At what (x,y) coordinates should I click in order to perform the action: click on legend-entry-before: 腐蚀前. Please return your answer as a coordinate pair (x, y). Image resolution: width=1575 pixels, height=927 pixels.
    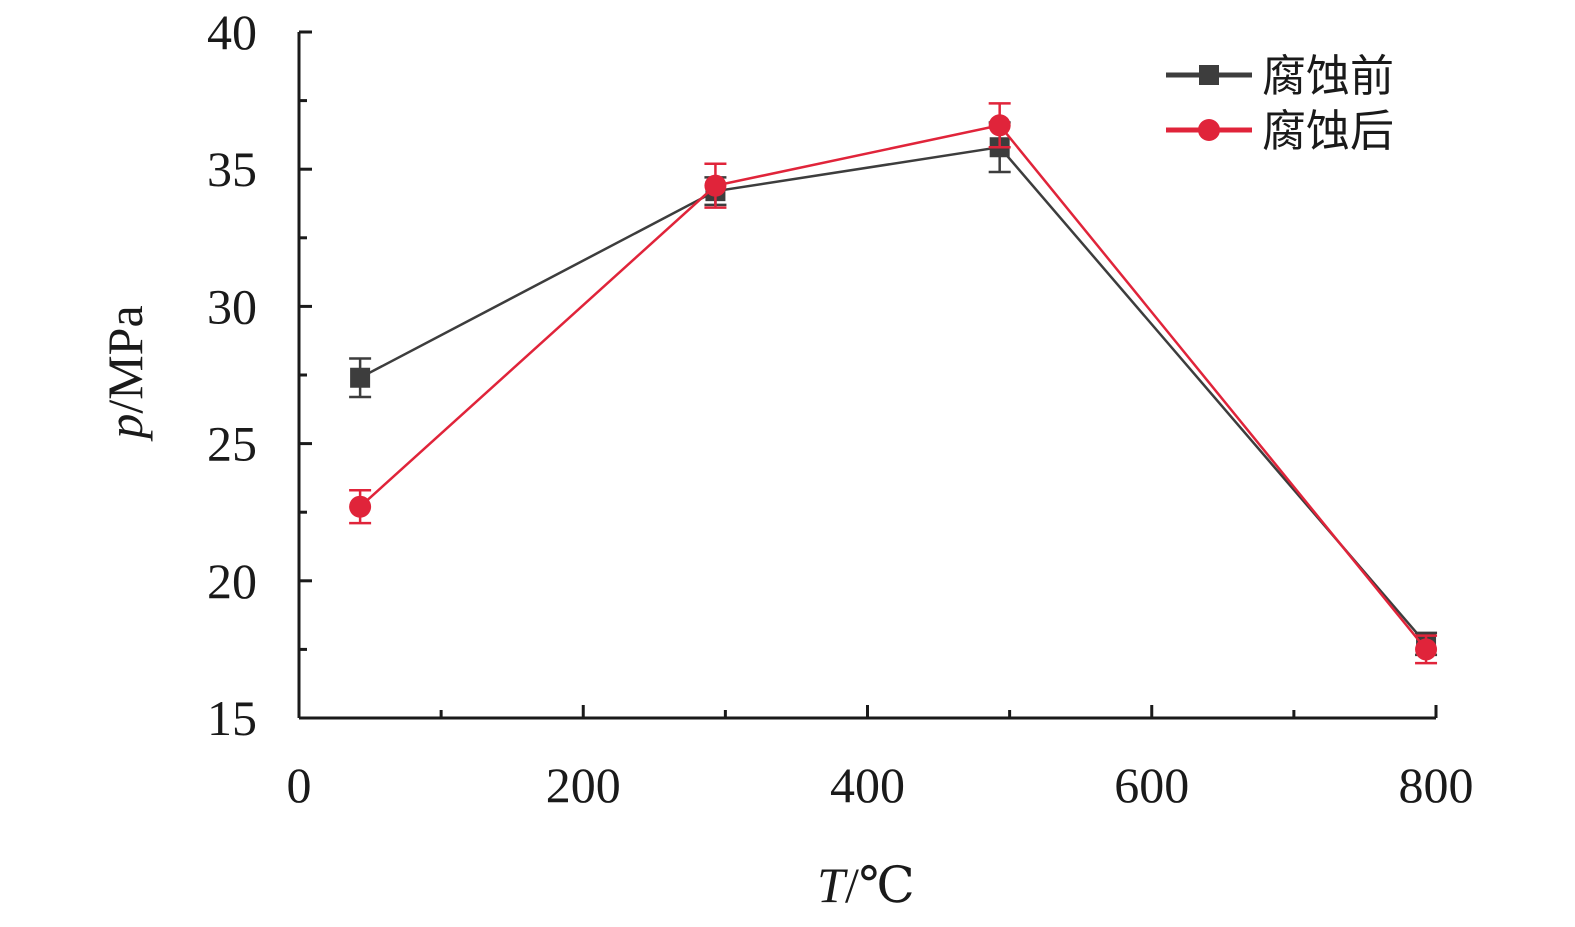
    Looking at the image, I should click on (1280, 76).